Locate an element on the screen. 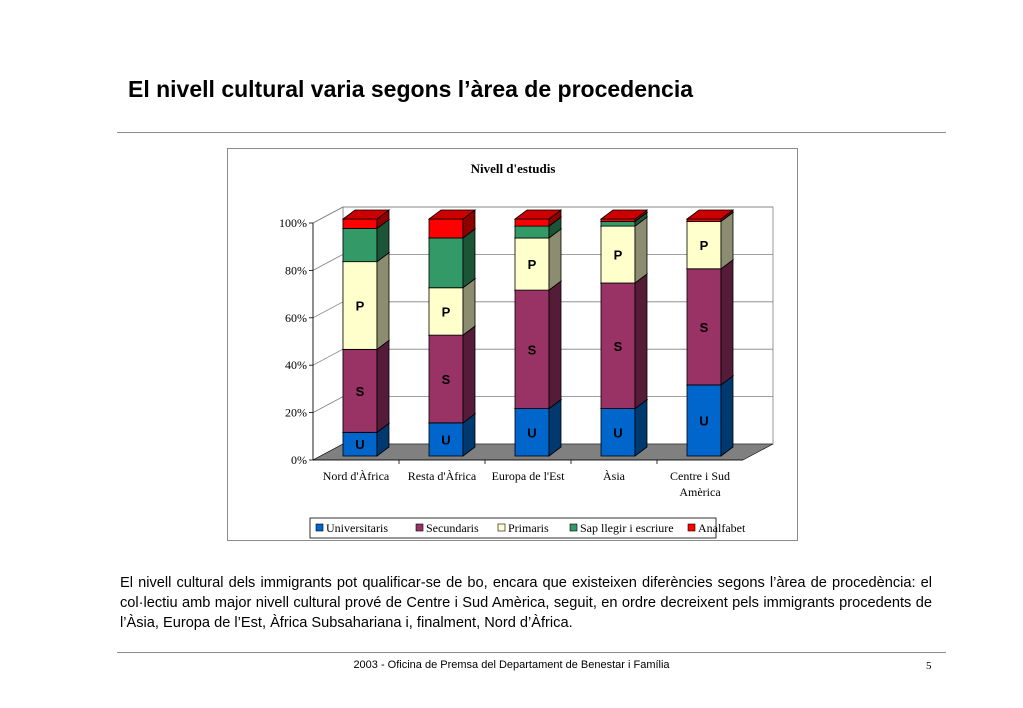 The height and width of the screenshot is (708, 1023). y-tick-label: 100% is located at coordinates (293, 223).